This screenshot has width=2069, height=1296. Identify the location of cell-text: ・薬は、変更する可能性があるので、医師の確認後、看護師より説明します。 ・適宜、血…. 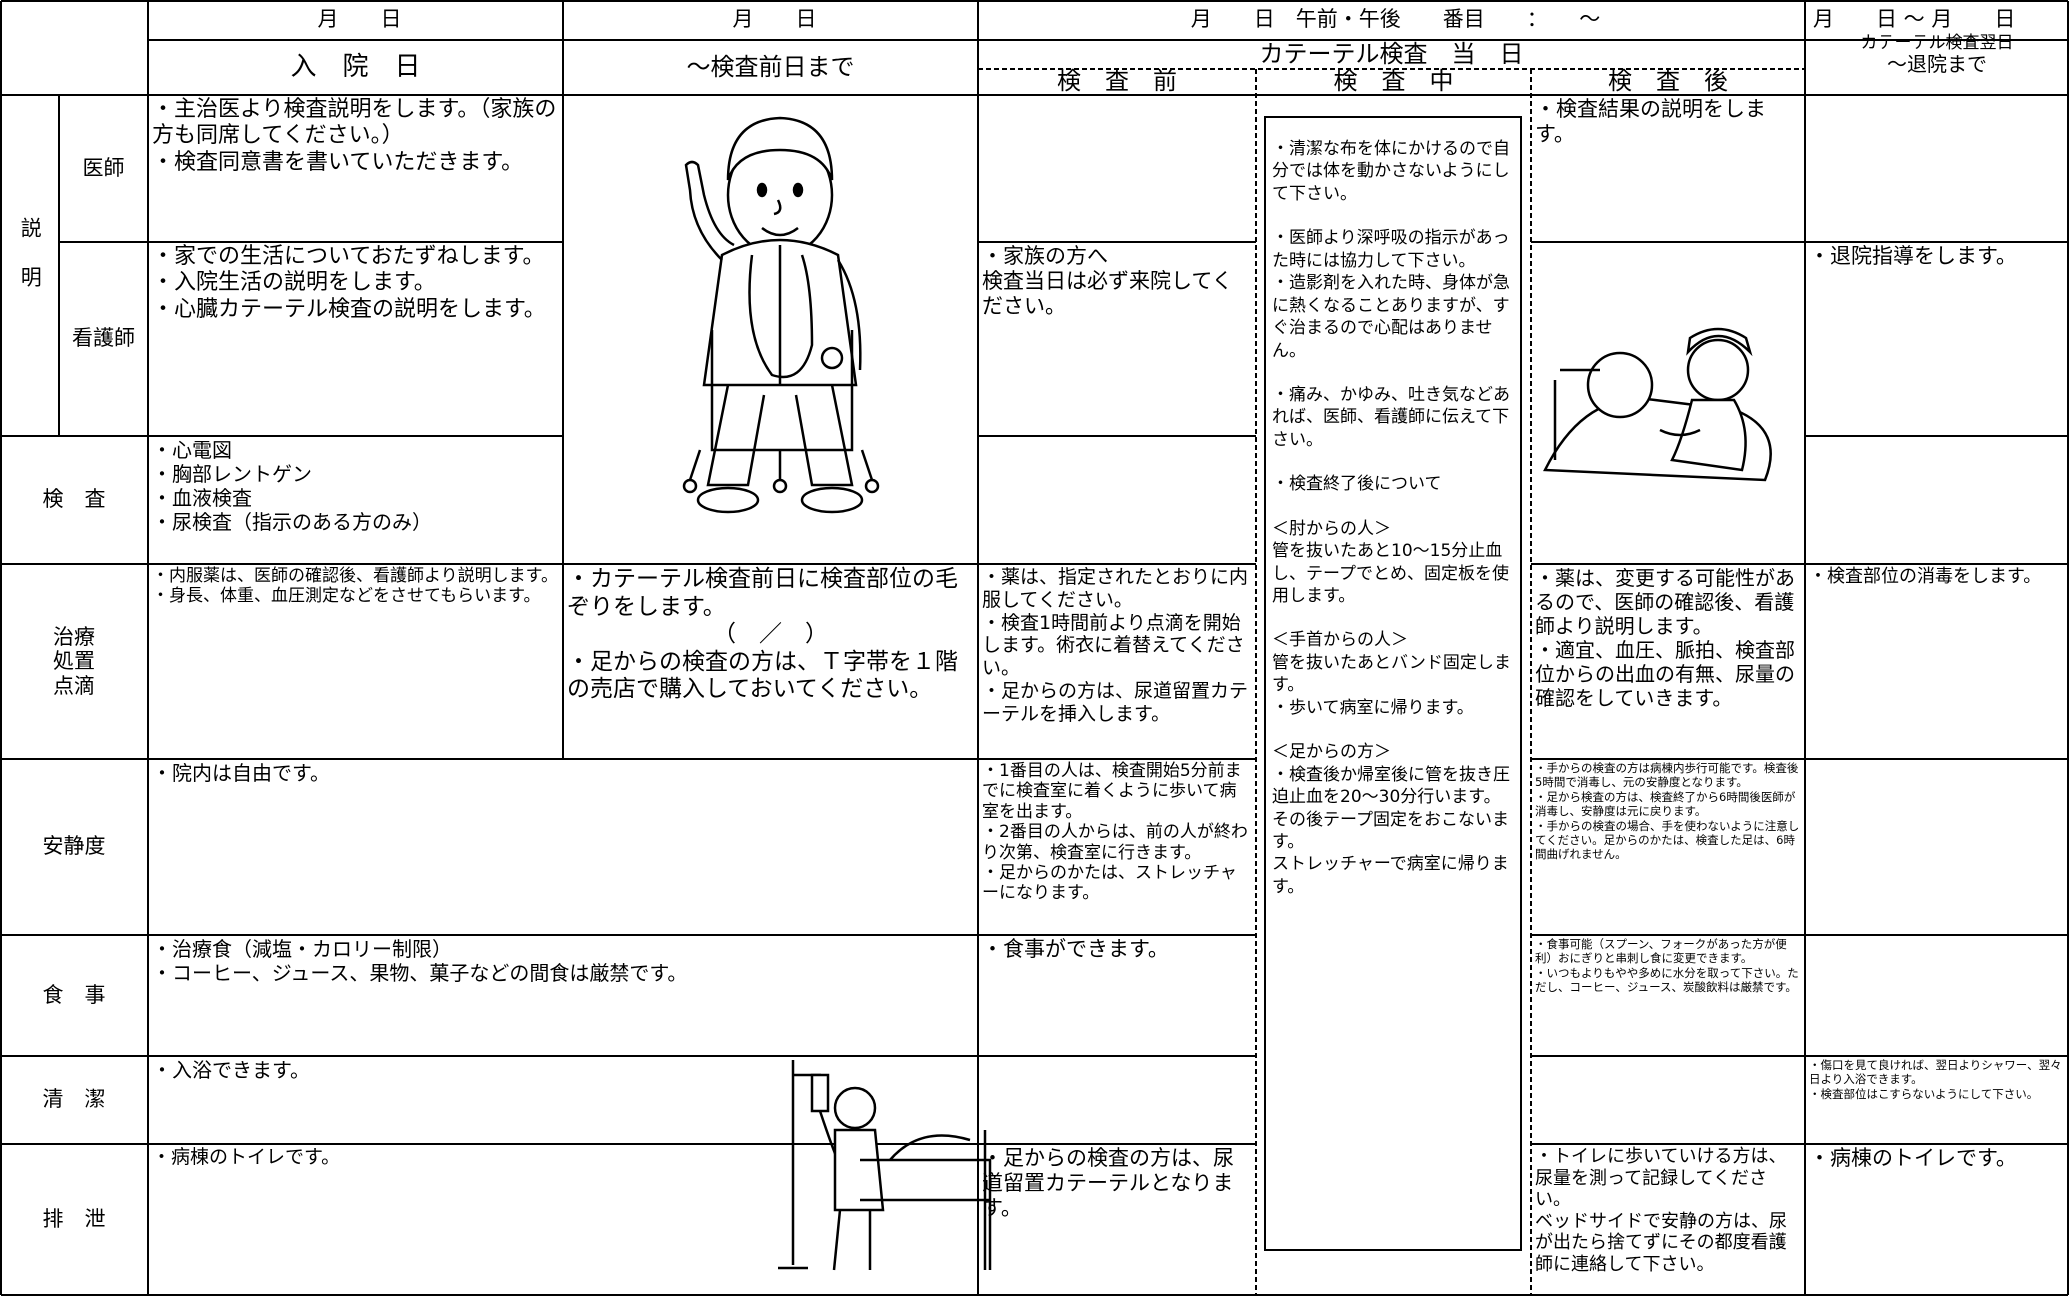
(1668, 661).